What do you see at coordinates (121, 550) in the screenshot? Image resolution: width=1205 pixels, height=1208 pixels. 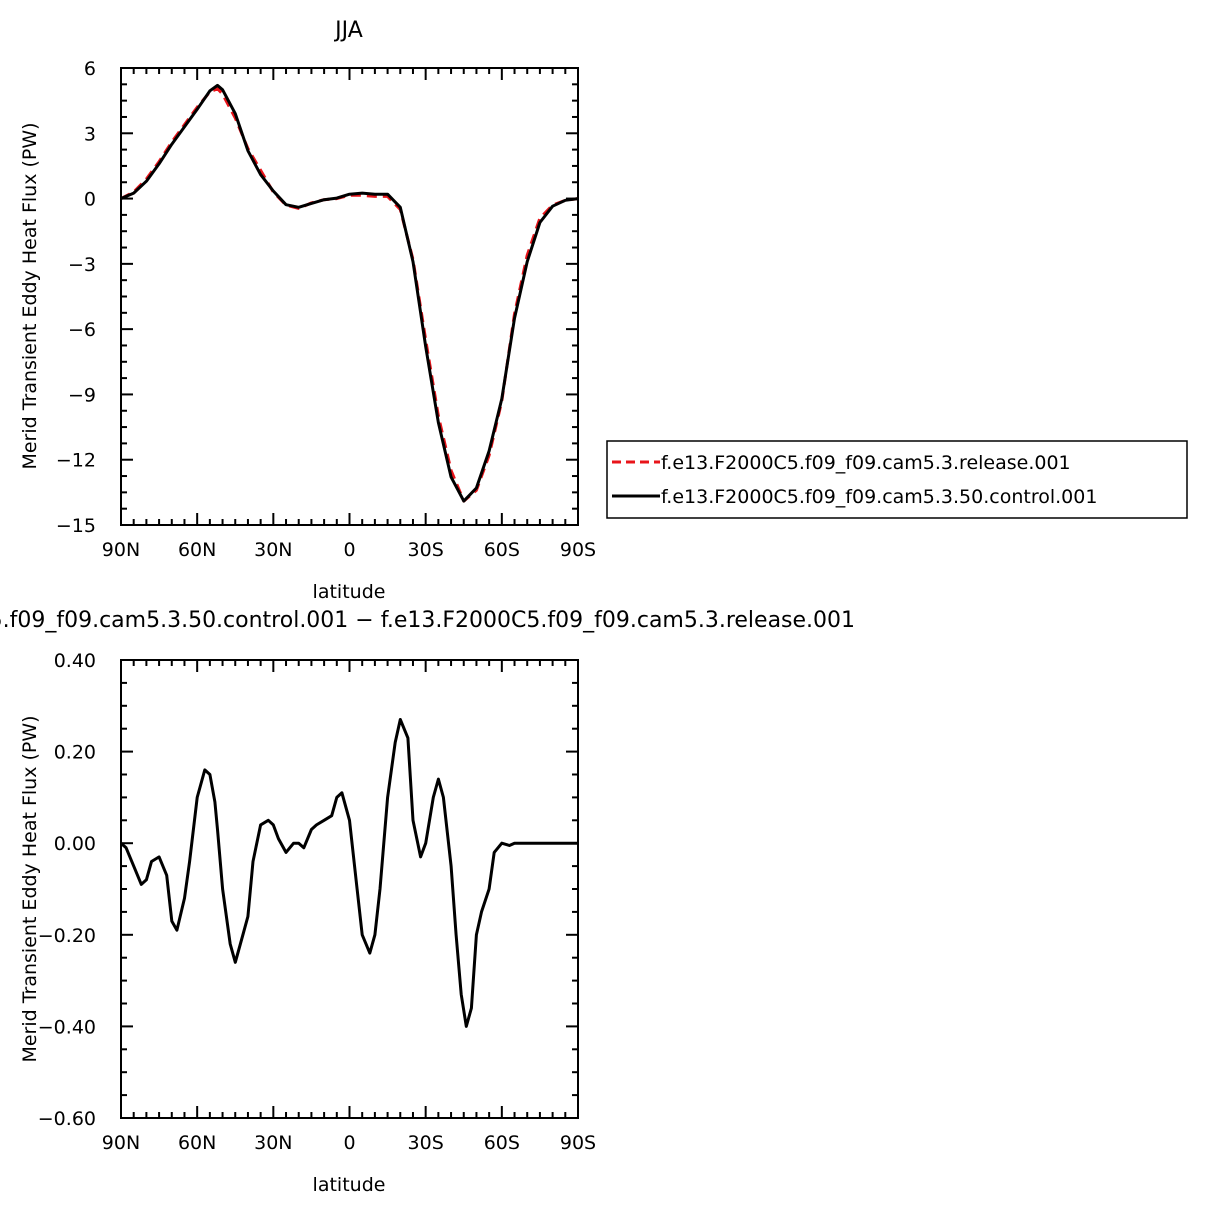 I see `top-x-tick-label: 90N` at bounding box center [121, 550].